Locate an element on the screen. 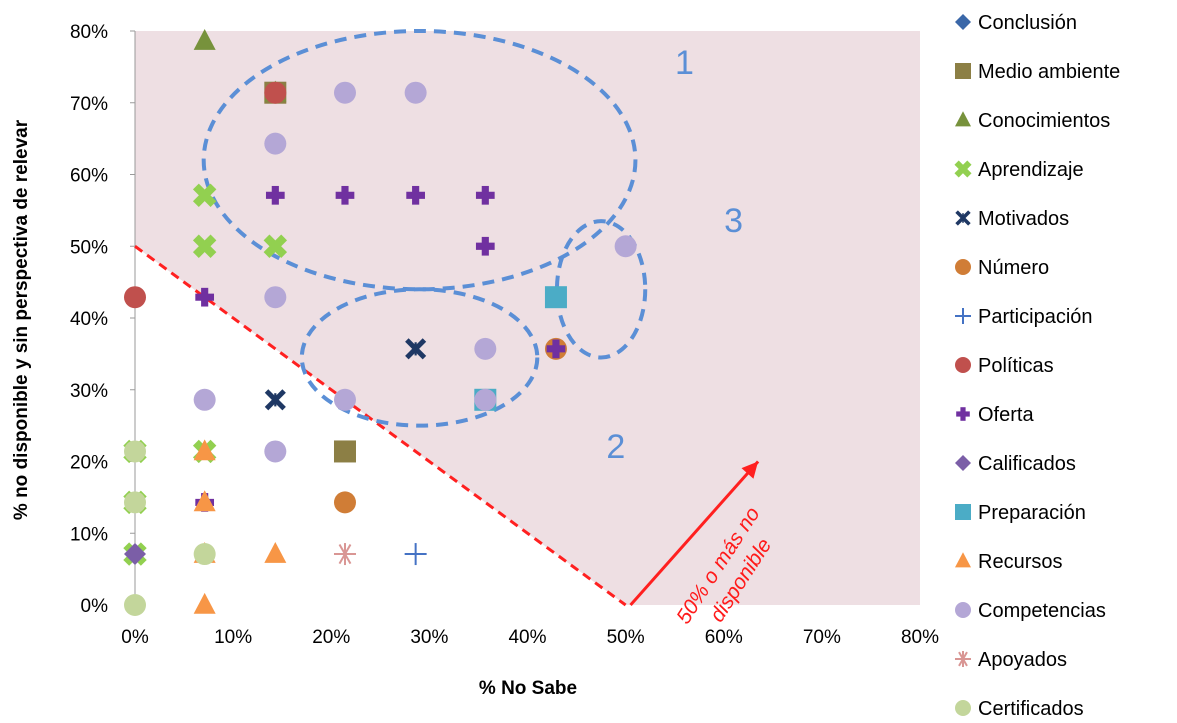 This screenshot has height=723, width=1177. y-tick-label: 30% is located at coordinates (89, 391).